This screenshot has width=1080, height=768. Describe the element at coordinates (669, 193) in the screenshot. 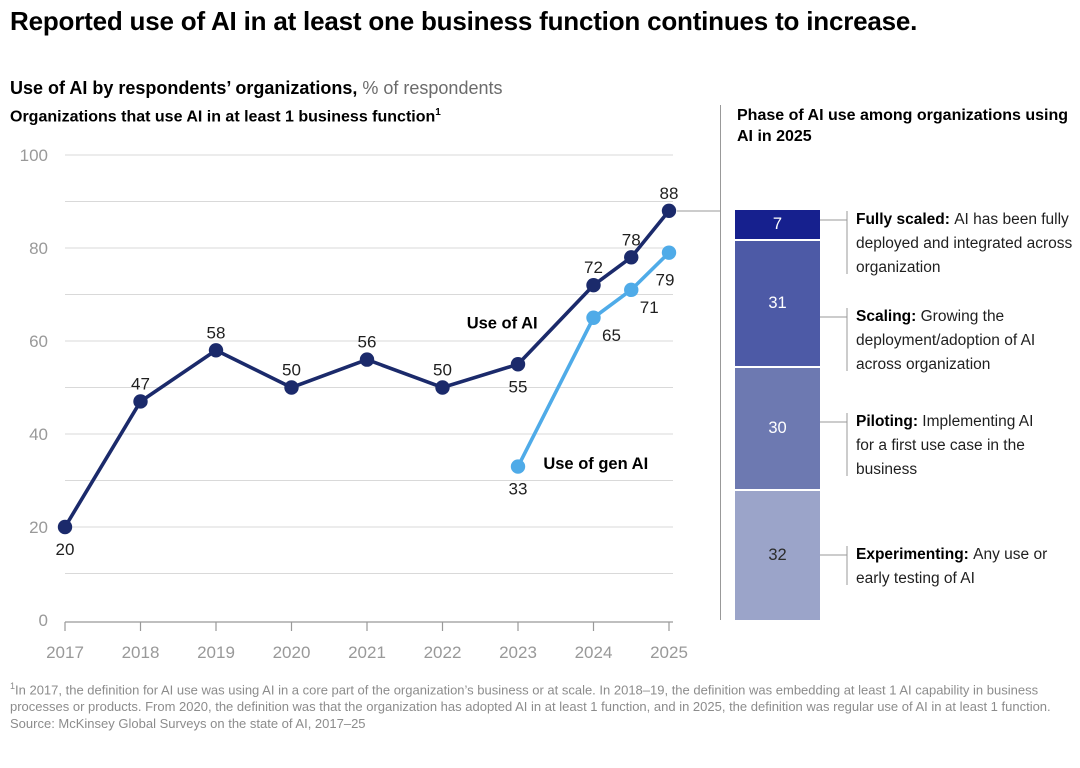

I see `data-label: 88` at that location.